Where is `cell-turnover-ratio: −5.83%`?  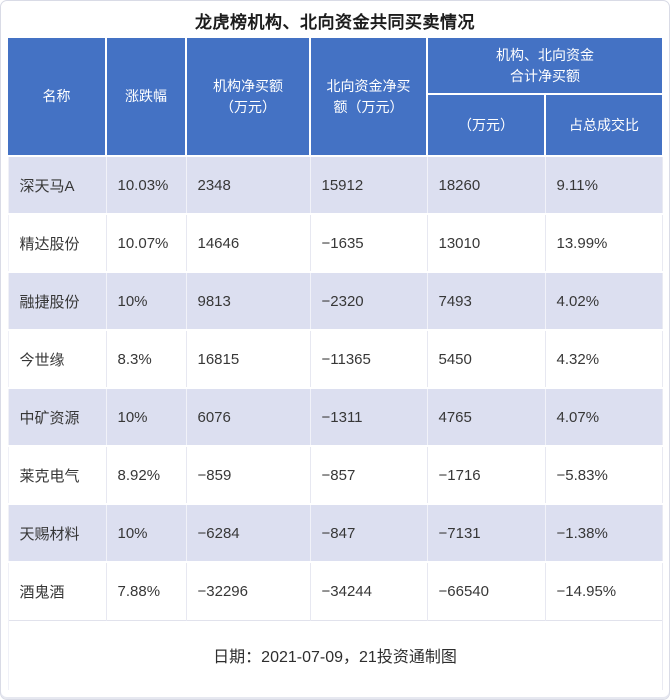
cell-turnover-ratio: −5.83% is located at coordinates (604, 475).